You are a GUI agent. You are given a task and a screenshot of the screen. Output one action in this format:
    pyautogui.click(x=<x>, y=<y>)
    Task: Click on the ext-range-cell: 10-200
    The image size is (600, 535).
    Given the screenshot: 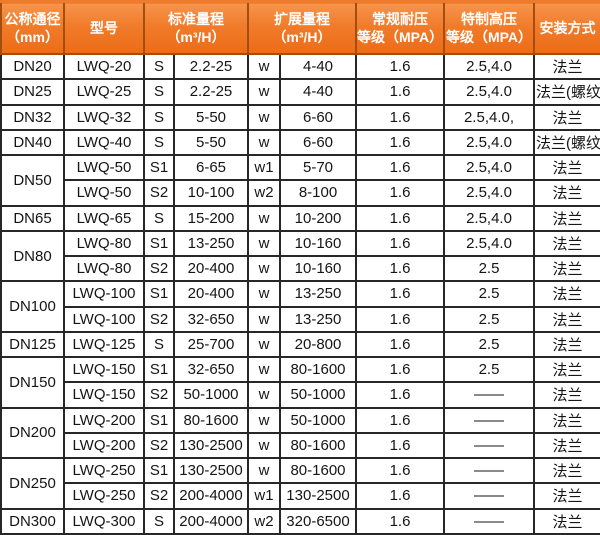 What is the action you would take?
    pyautogui.click(x=318, y=218)
    